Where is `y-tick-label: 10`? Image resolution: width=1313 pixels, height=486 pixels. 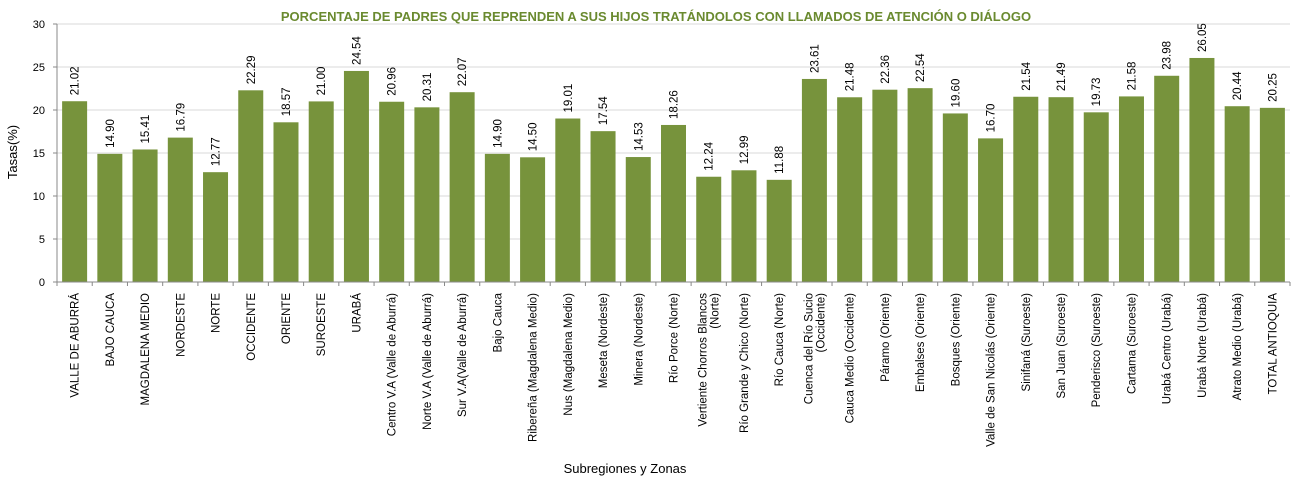
y-tick-label: 10 is located at coordinates (39, 197).